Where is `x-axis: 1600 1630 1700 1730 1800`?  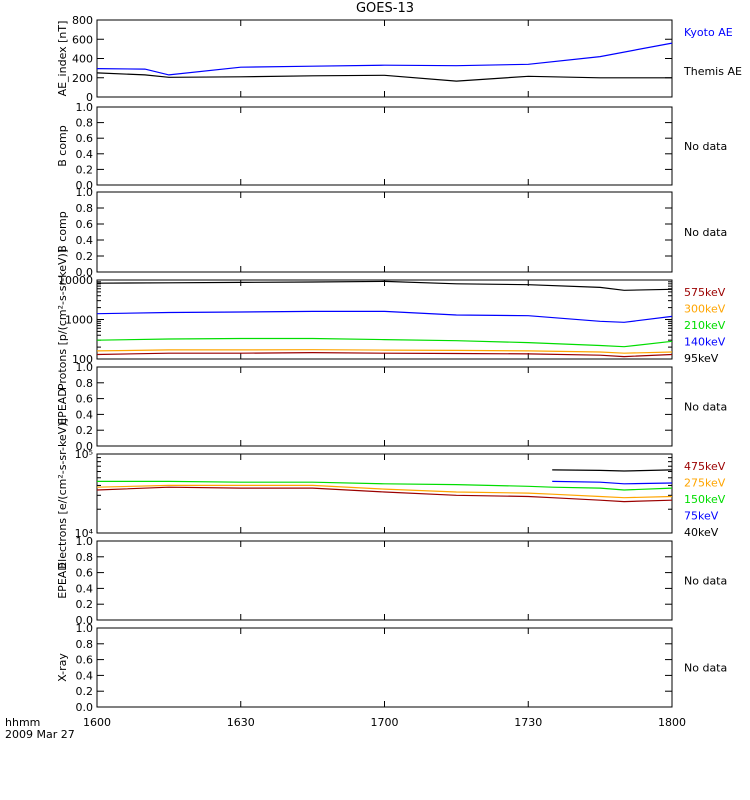 x-axis: 1600 1630 1700 1730 1800 is located at coordinates (384, 722).